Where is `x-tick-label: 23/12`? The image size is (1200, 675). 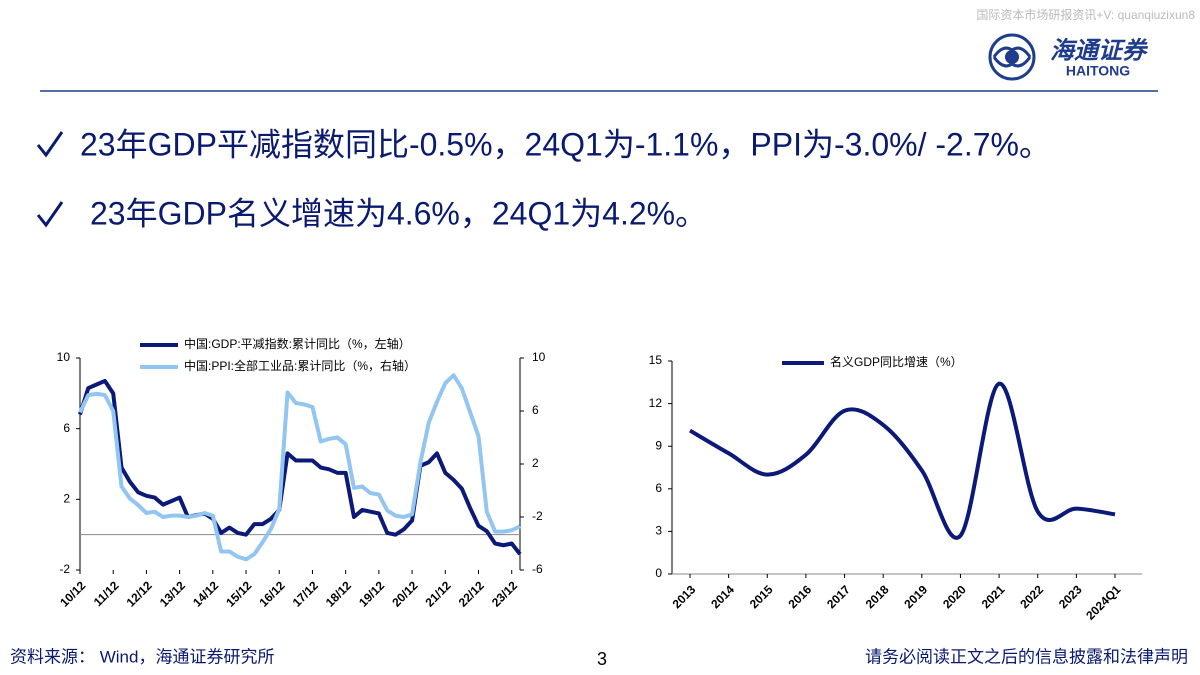 x-tick-label: 23/12 is located at coordinates (504, 593).